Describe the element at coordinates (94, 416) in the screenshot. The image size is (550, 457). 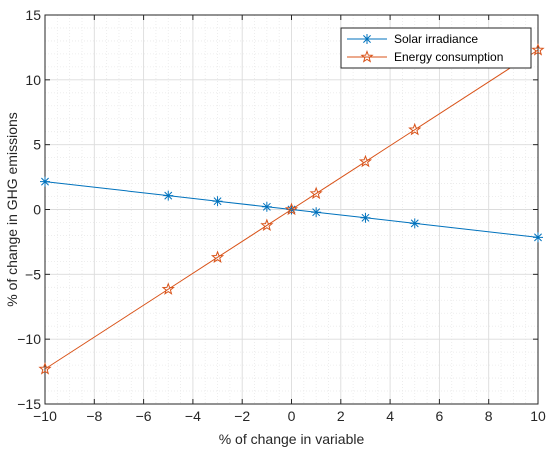
I see `x-tick-label: −8` at that location.